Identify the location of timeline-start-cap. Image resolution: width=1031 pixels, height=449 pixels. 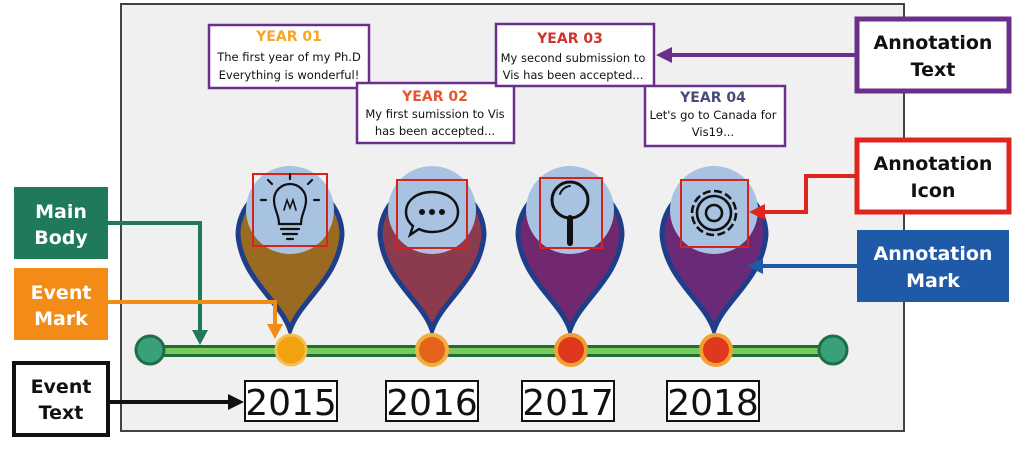
(150, 350).